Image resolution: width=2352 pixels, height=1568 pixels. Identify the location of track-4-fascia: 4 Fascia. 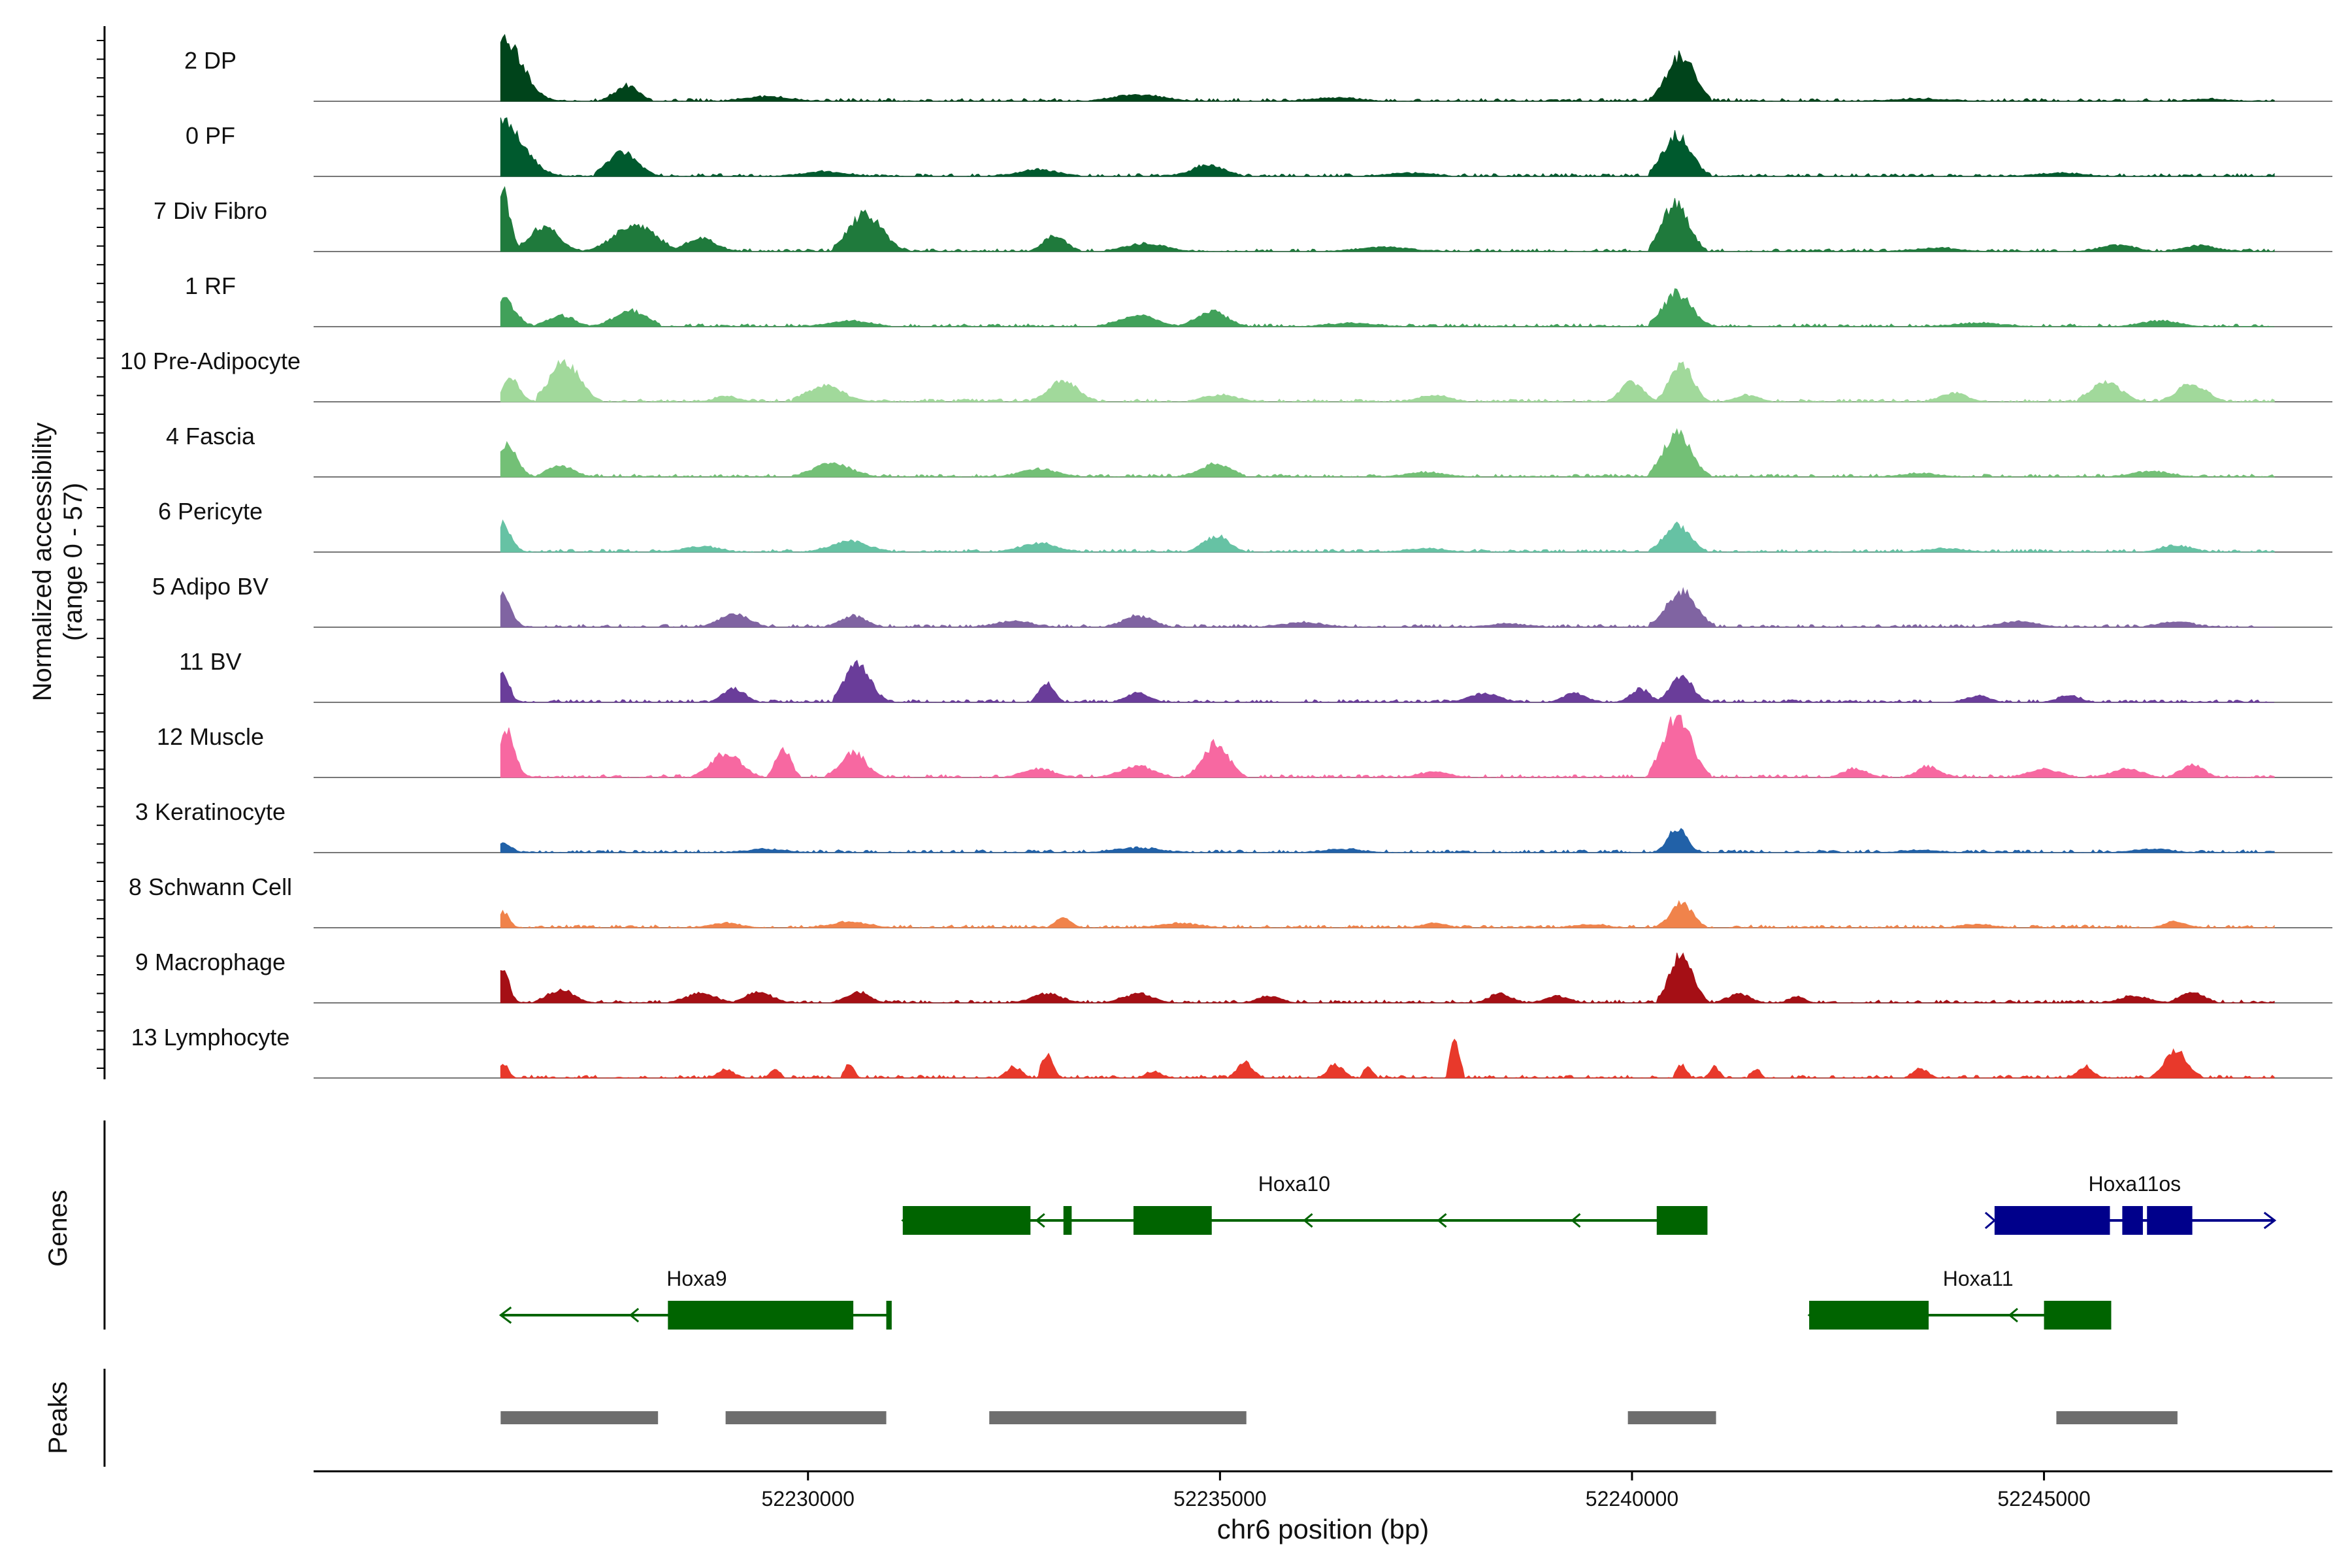
(1249, 450).